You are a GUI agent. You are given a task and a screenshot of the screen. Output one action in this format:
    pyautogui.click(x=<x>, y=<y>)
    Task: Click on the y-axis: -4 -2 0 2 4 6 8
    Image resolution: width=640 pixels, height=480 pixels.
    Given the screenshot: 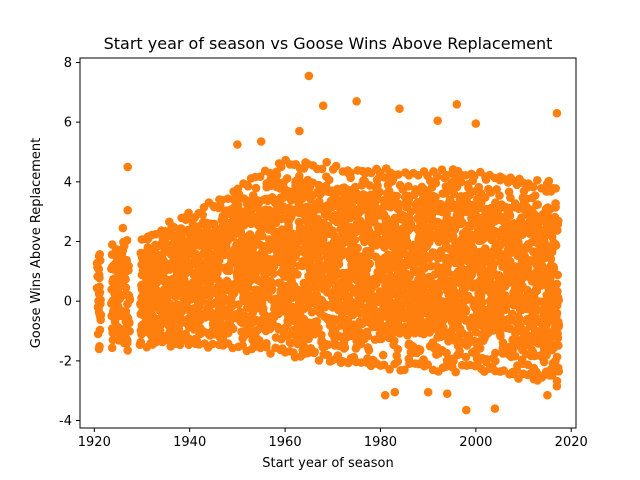 What is the action you would take?
    pyautogui.click(x=69, y=242)
    